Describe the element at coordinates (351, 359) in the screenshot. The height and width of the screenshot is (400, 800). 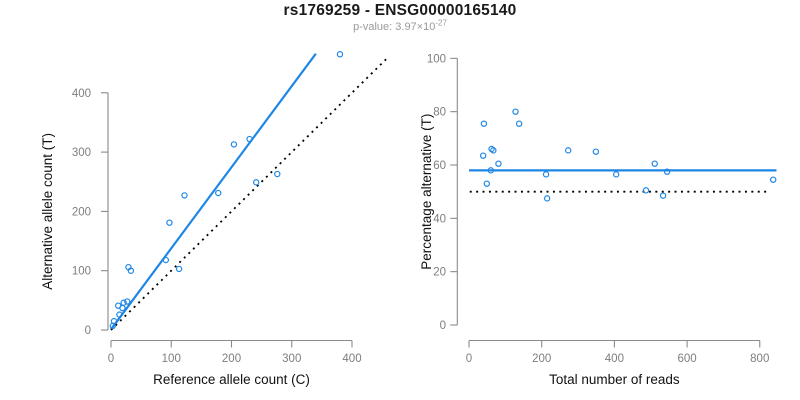
I see `chart-0-x-tick-label: 400` at that location.